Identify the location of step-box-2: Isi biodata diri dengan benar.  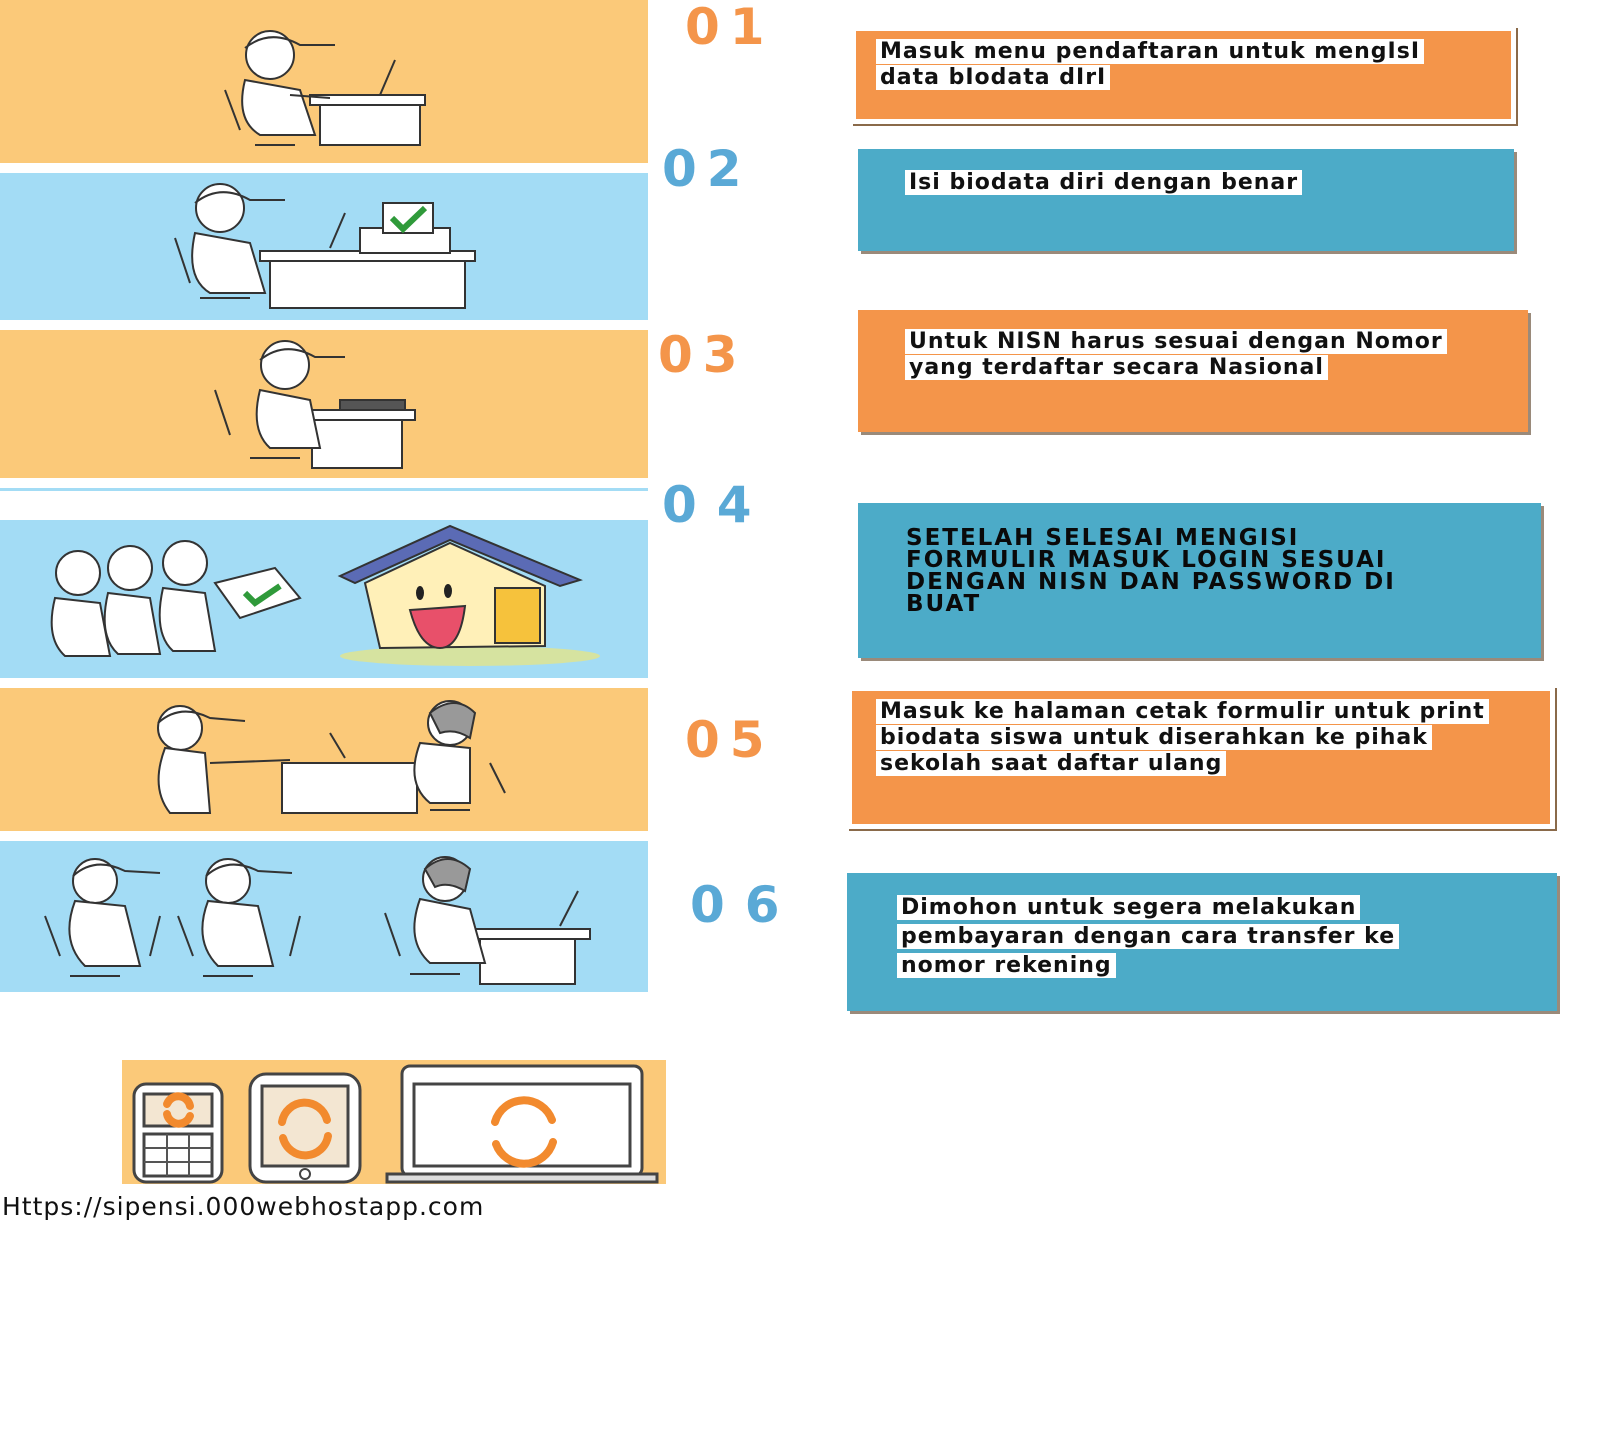
(1186, 200).